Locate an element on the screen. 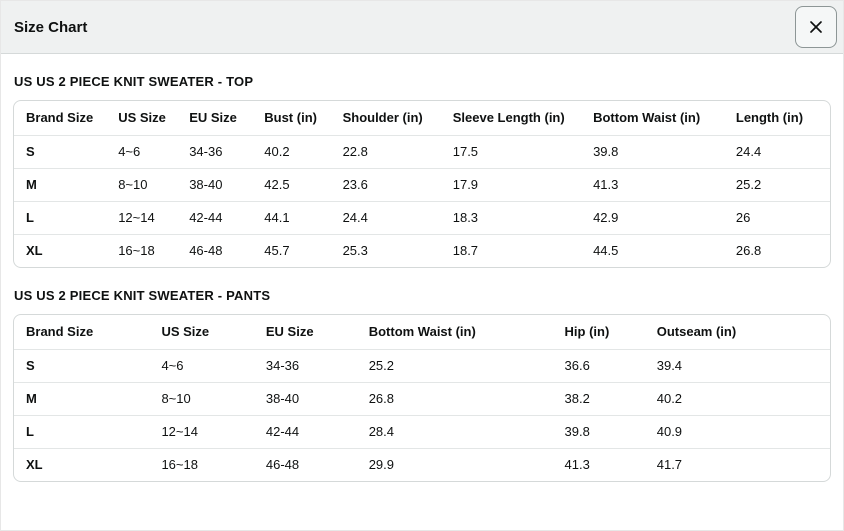  column-header: Outseam (in) is located at coordinates (737, 332).